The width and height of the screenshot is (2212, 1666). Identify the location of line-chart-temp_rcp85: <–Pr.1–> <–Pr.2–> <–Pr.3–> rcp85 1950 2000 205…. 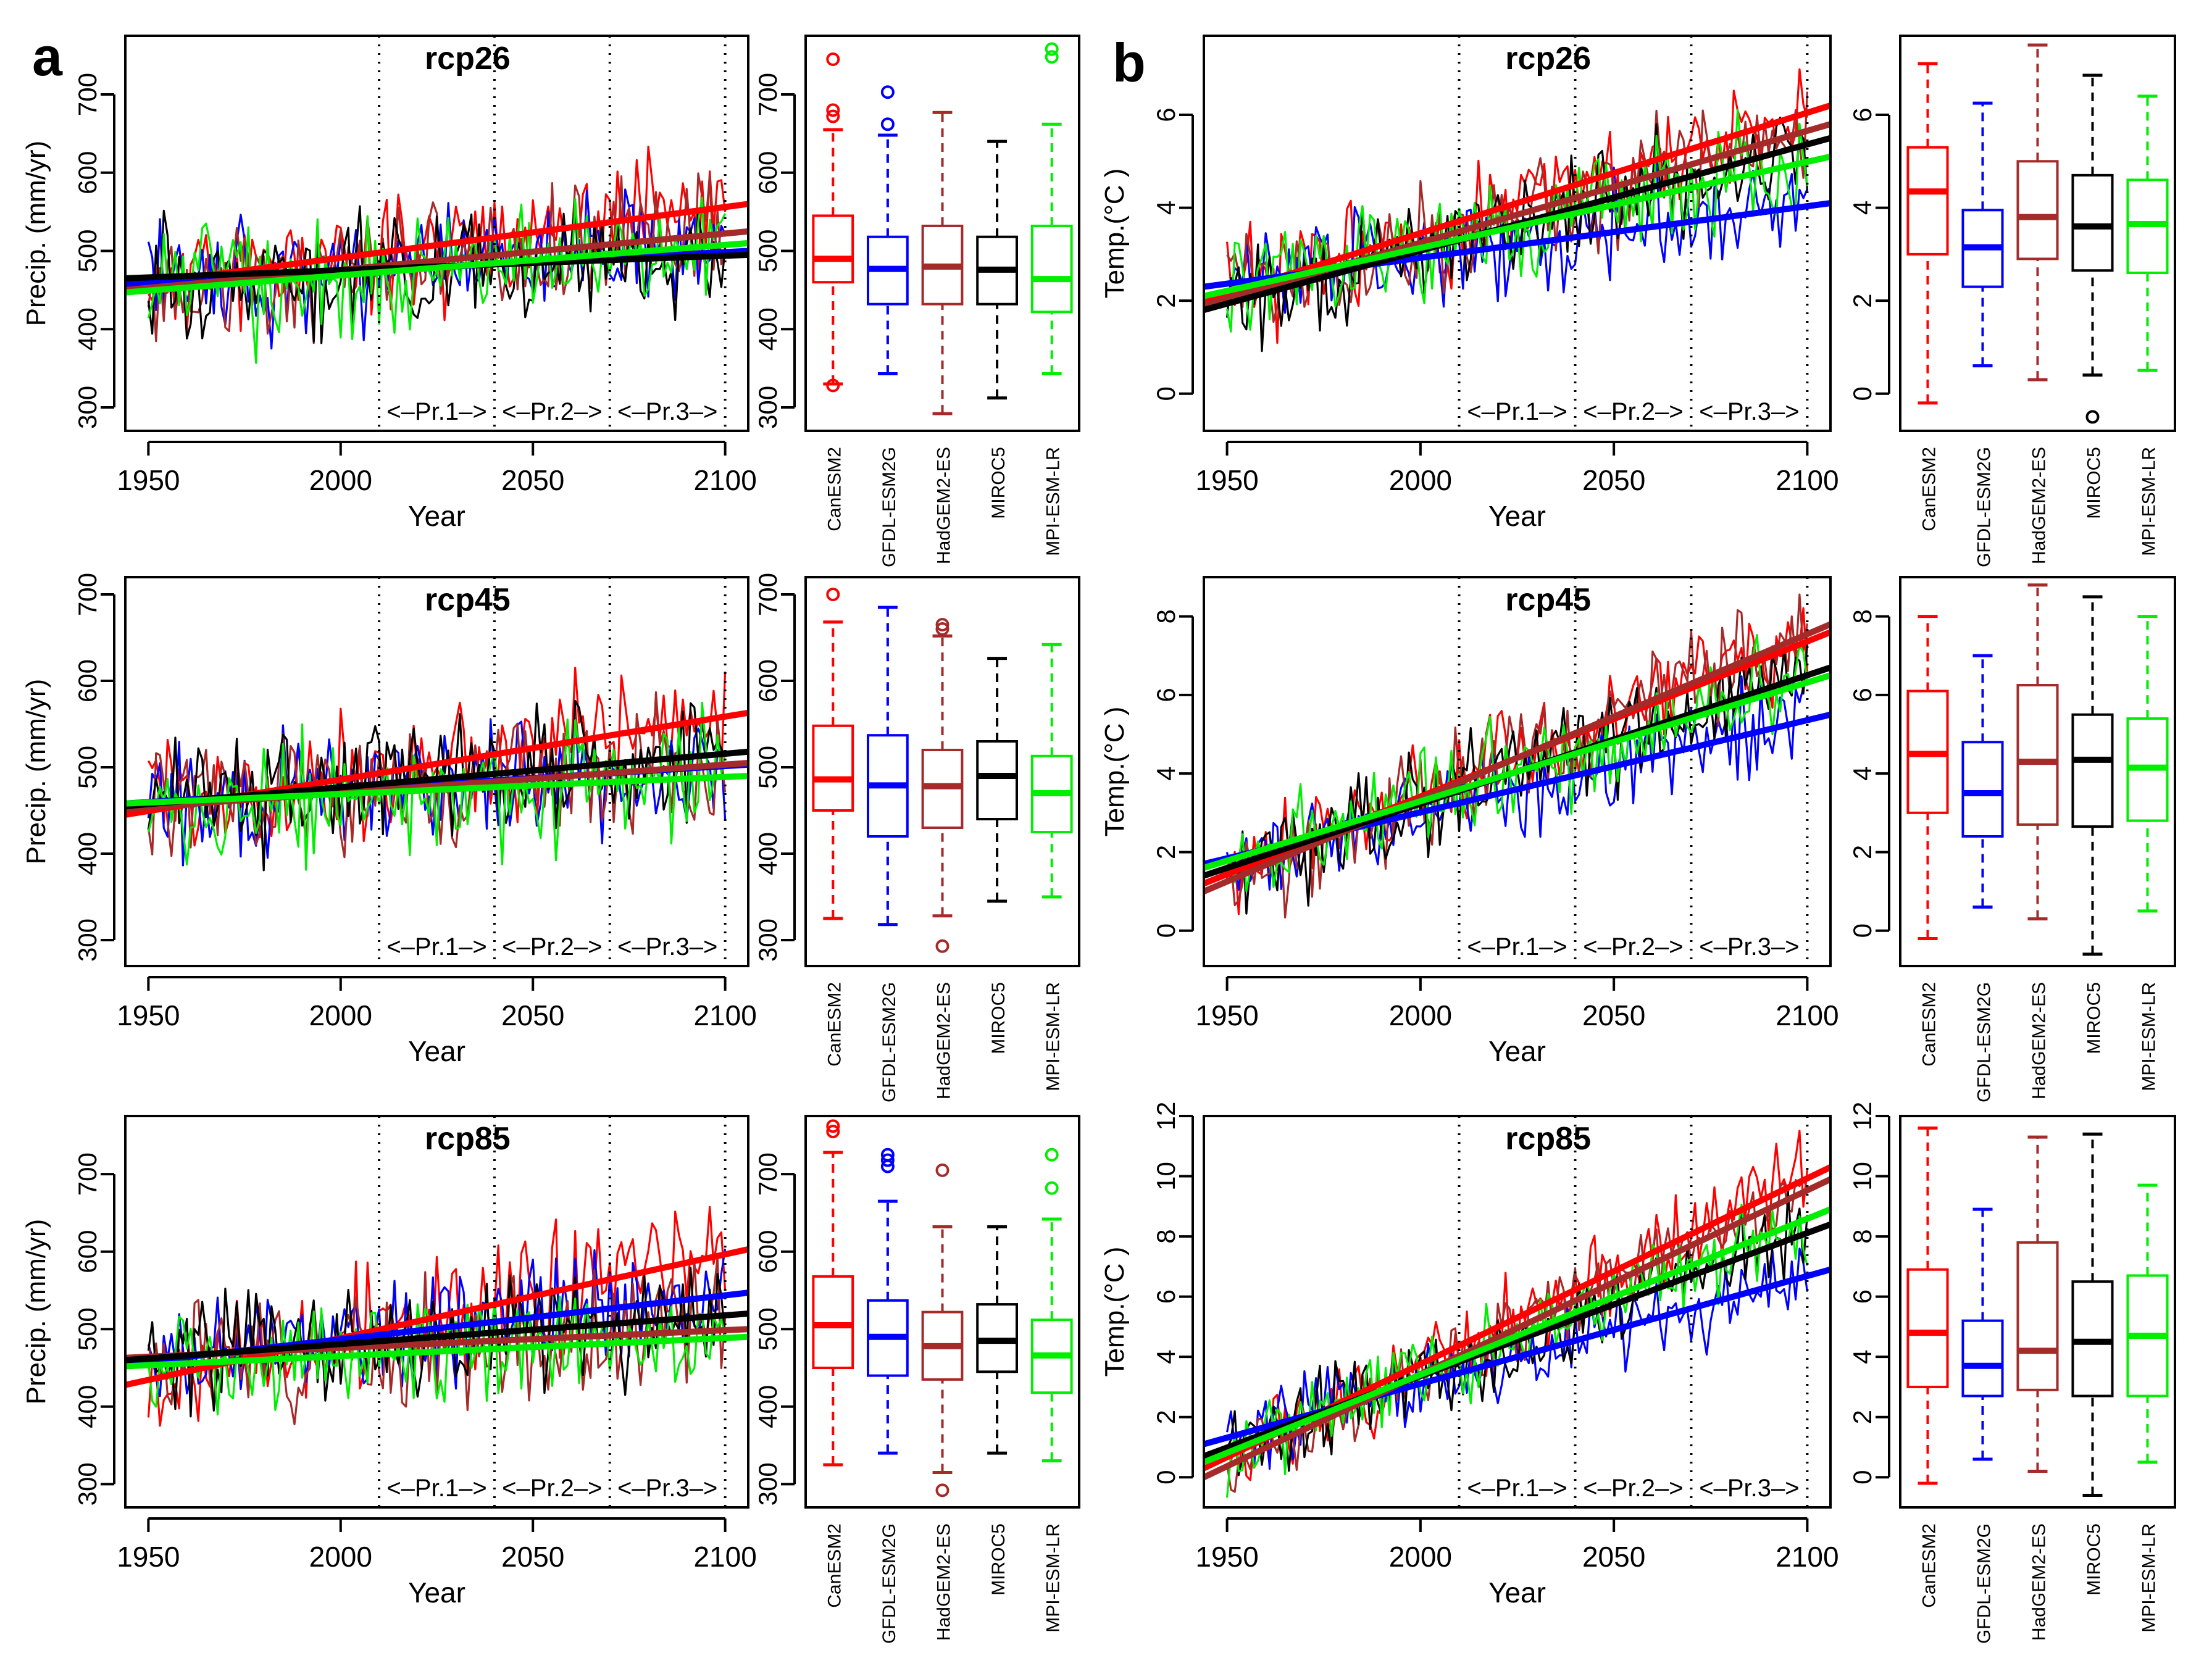
(1469, 1356).